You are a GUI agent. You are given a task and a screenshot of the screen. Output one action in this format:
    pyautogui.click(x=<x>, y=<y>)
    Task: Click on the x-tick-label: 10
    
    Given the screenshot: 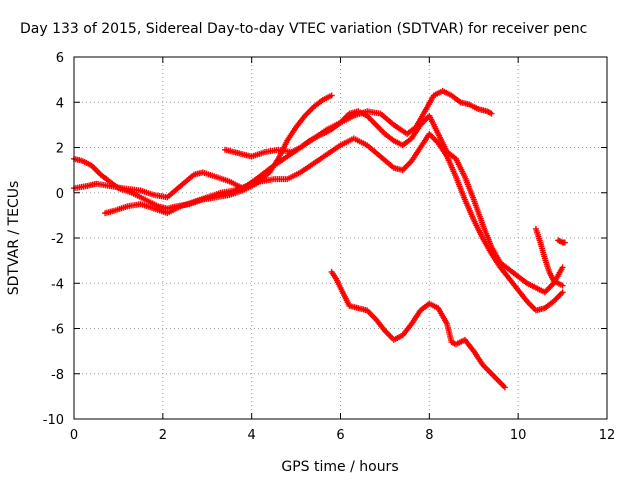 What is the action you would take?
    pyautogui.click(x=518, y=435)
    